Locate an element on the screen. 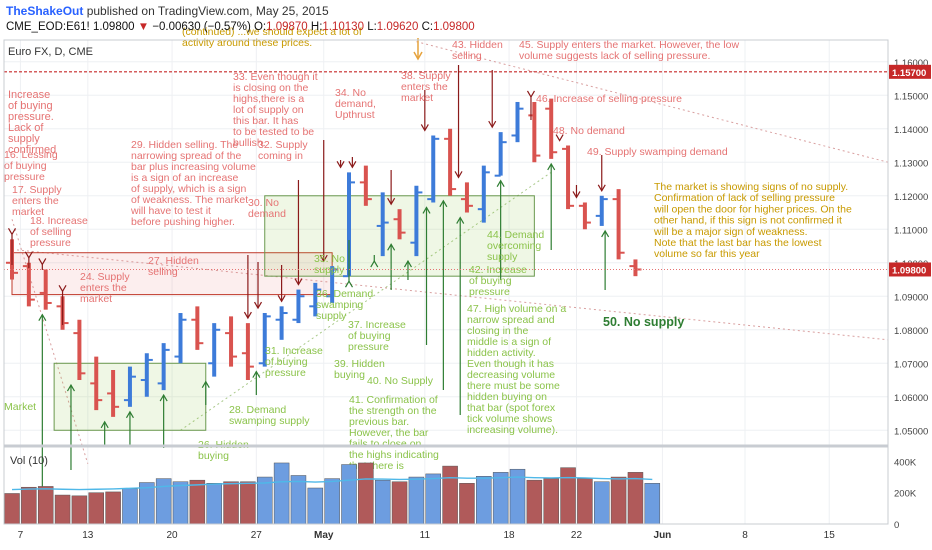 The width and height of the screenshot is (932, 550). y-tick-label: 1.14000 is located at coordinates (911, 130).